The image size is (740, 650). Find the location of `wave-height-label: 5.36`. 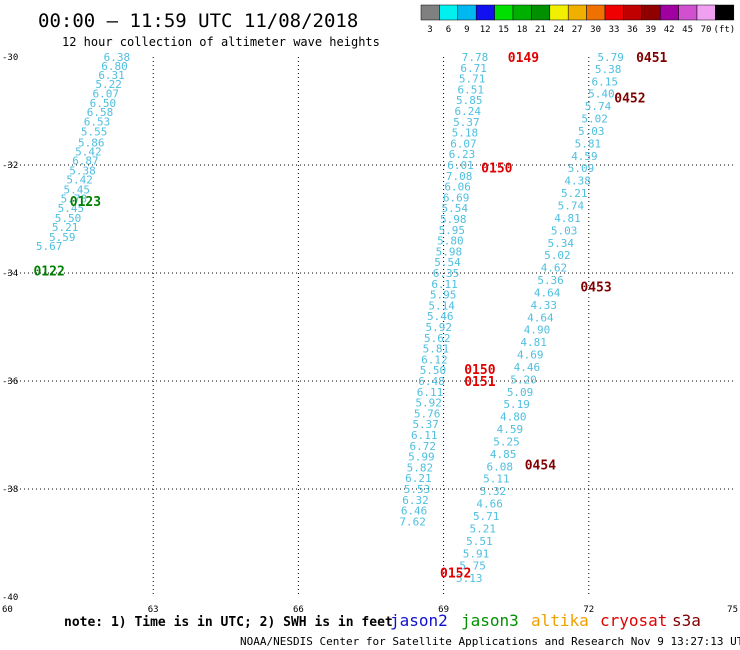

wave-height-label: 5.36 is located at coordinates (550, 280).